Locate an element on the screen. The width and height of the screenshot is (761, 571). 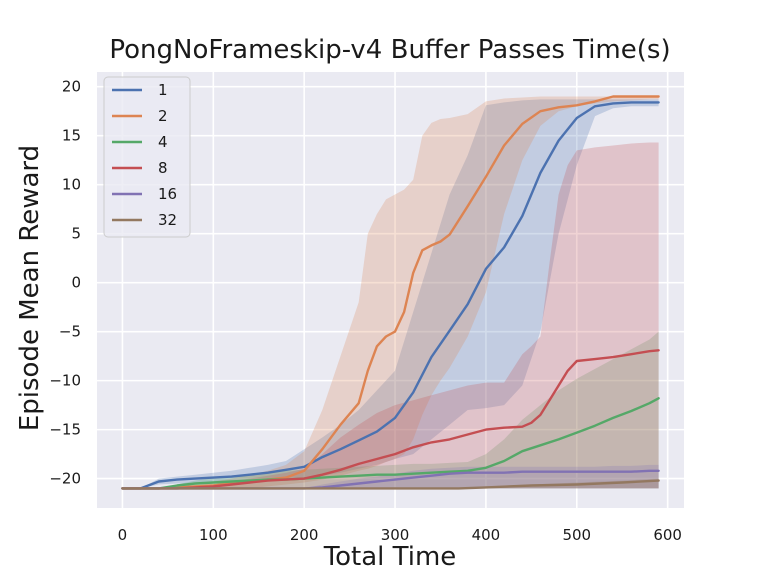
x-tick-label: 200 is located at coordinates (304, 535).